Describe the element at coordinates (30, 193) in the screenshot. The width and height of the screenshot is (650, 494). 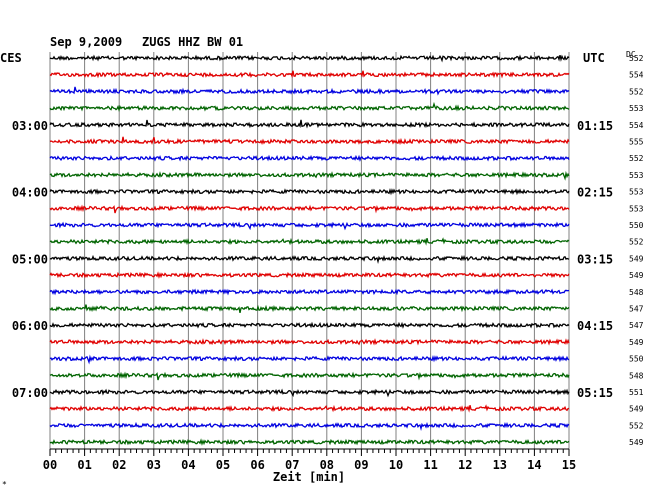
I see `left-hour-label-2: 04:00` at that location.